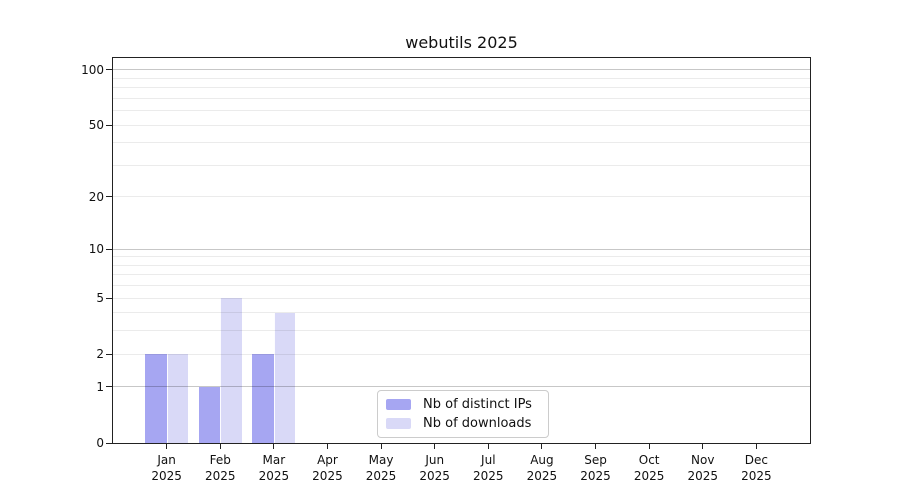 This screenshot has height=500, width=900. What do you see at coordinates (461, 42) in the screenshot?
I see `chart-title: webutils 2025` at bounding box center [461, 42].